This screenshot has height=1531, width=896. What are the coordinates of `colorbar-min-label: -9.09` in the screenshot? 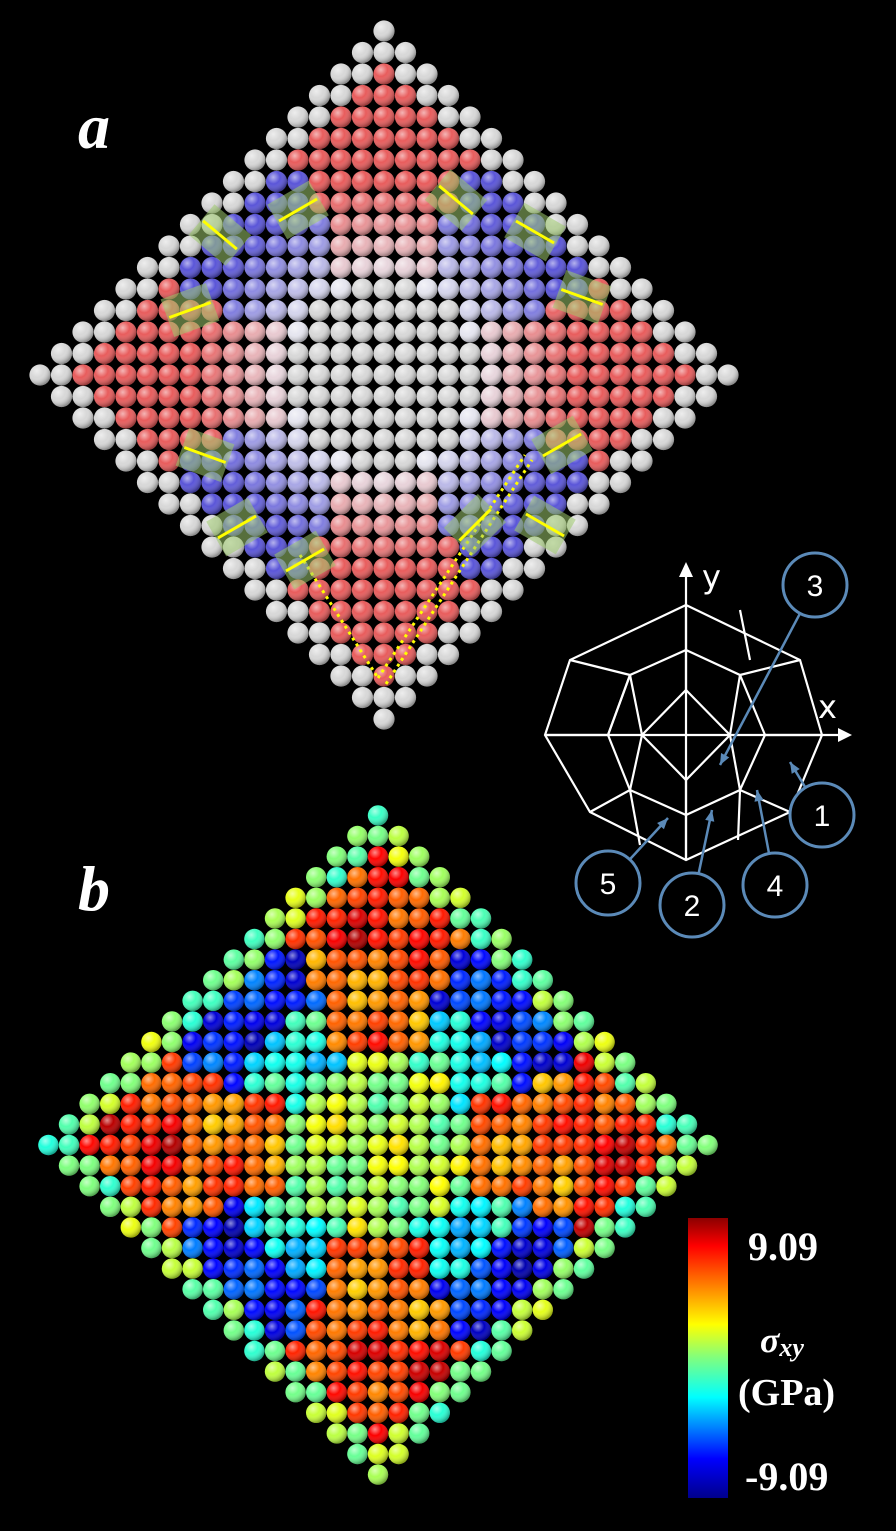 It's located at (786, 1476).